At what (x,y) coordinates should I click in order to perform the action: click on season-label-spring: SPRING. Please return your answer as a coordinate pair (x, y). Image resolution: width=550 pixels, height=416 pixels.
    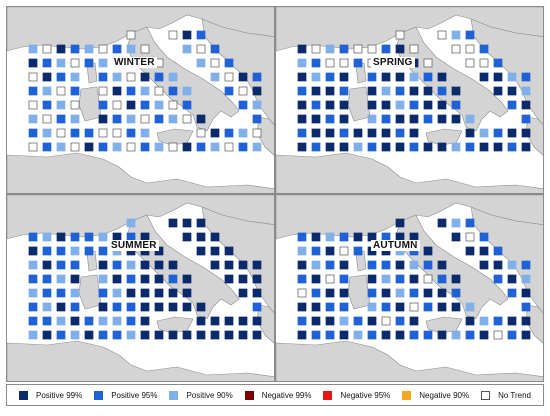
    Looking at the image, I should click on (393, 62).